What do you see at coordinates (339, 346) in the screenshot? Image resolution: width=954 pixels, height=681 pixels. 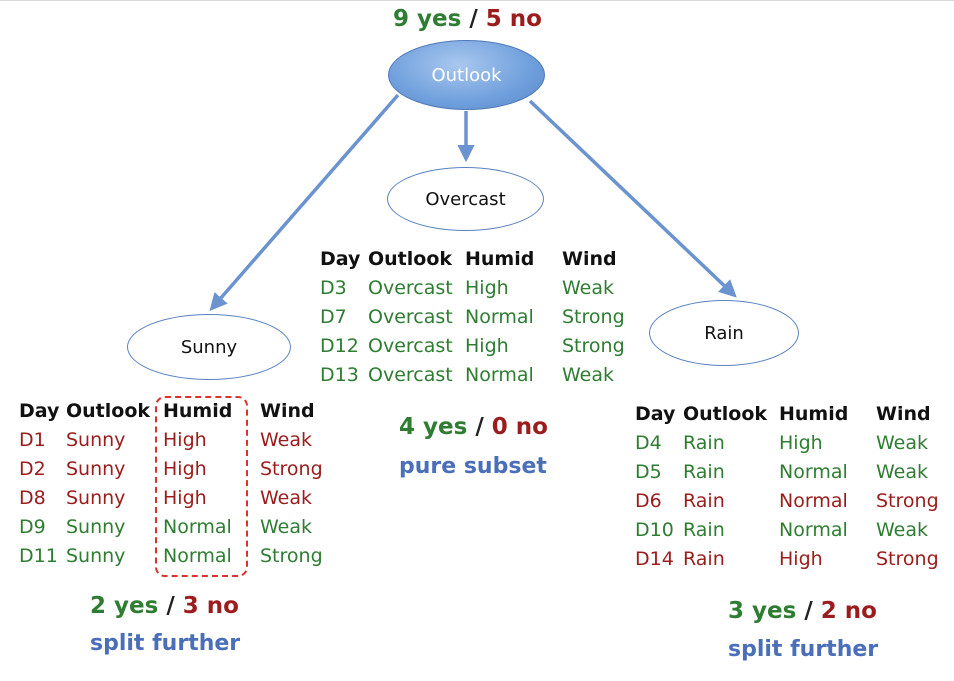 I see `cell-day: D12` at bounding box center [339, 346].